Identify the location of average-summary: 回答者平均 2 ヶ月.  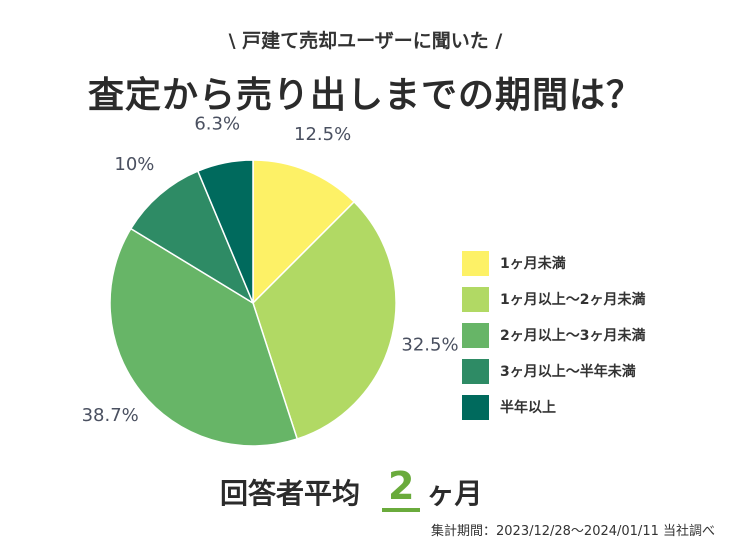
(351, 487).